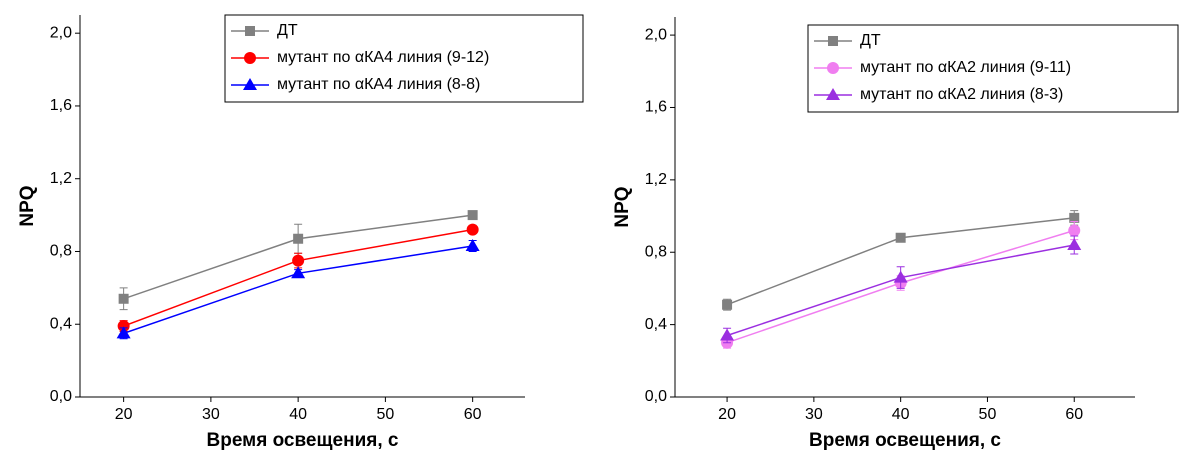  Describe the element at coordinates (965, 67) in the screenshot. I see `legend-label: мутант по αКА2 линия (9-11)` at that location.